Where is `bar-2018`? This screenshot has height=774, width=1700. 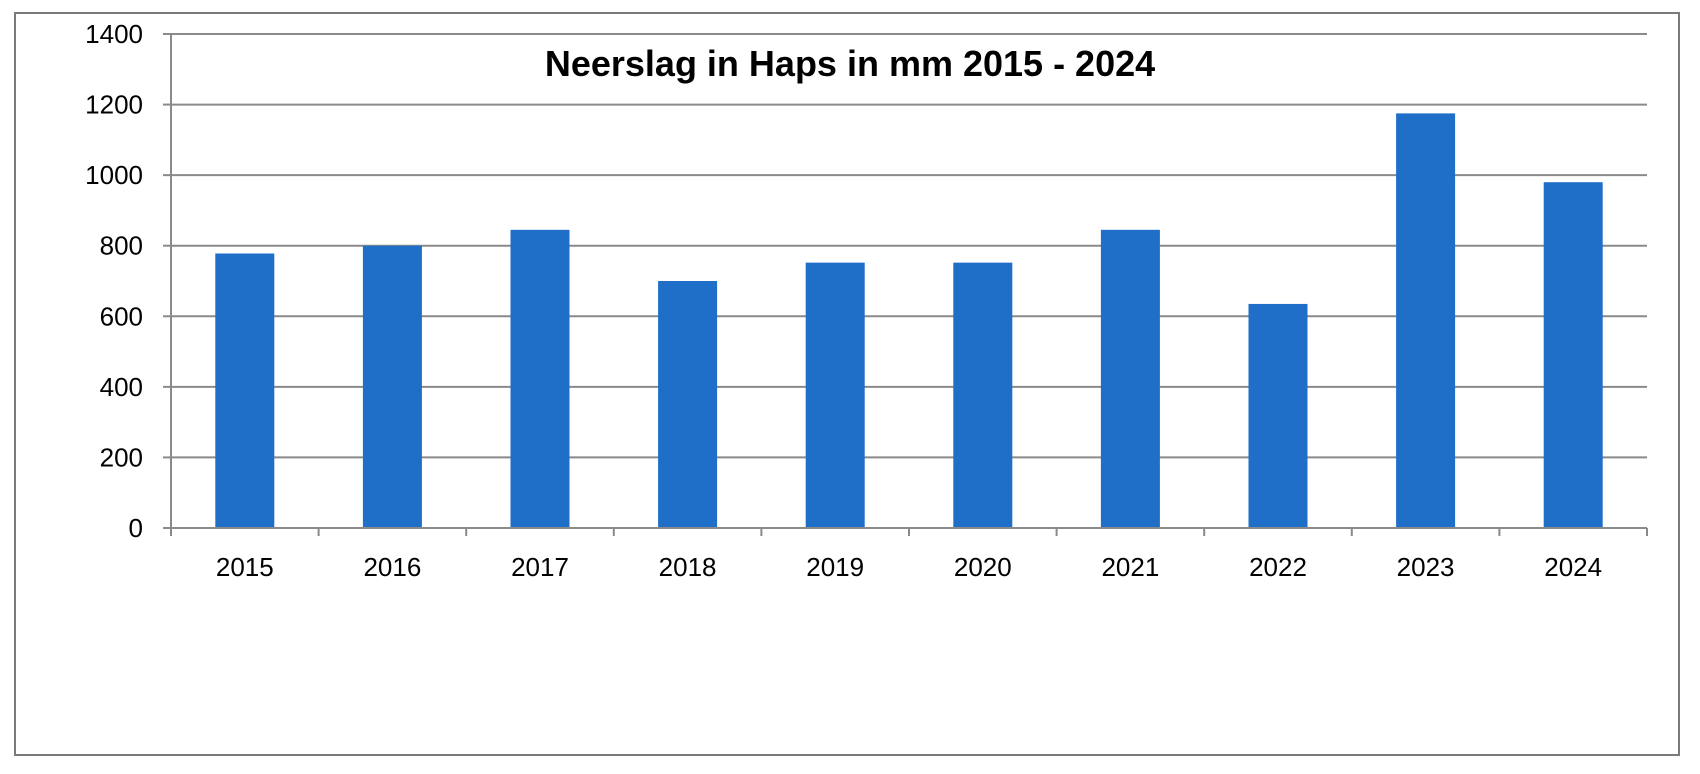 bar-2018 is located at coordinates (688, 404).